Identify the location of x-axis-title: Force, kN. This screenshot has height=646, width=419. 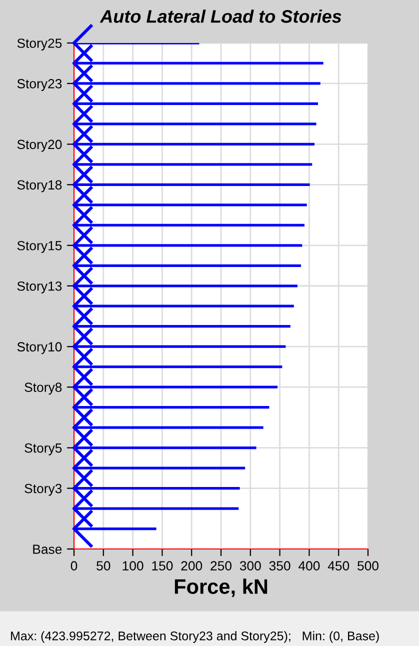
(221, 587).